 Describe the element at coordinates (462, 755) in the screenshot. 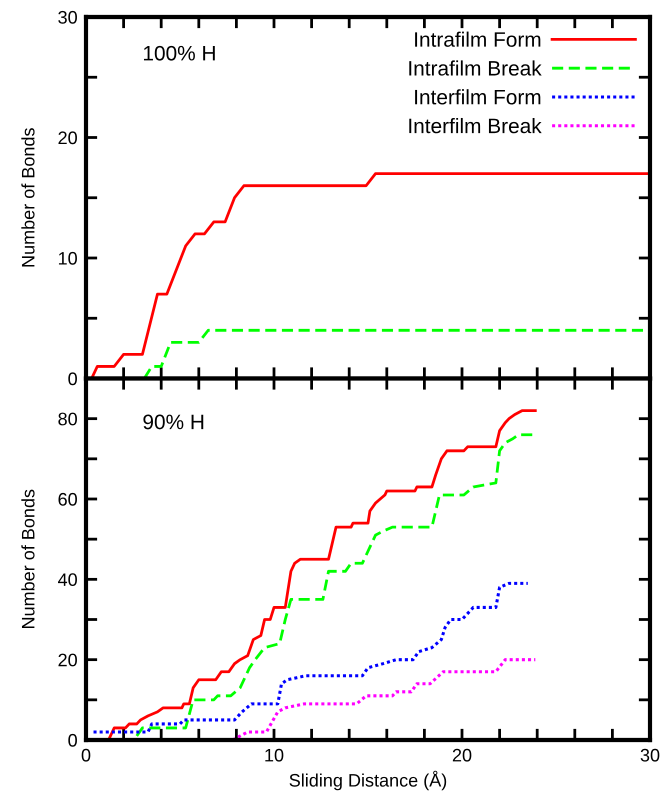

I see `x-tick-label: 20` at that location.